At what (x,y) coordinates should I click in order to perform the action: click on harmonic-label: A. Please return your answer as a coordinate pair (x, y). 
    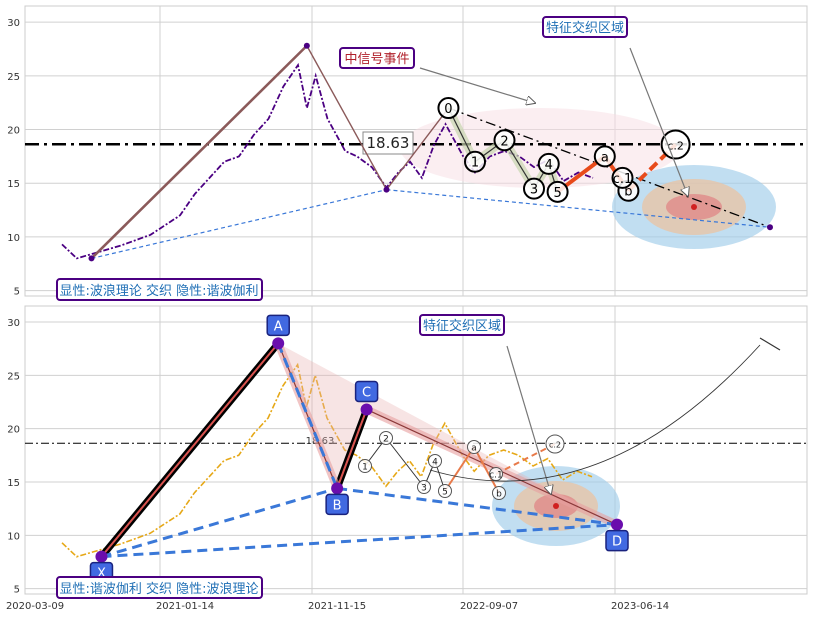
    Looking at the image, I should click on (278, 326).